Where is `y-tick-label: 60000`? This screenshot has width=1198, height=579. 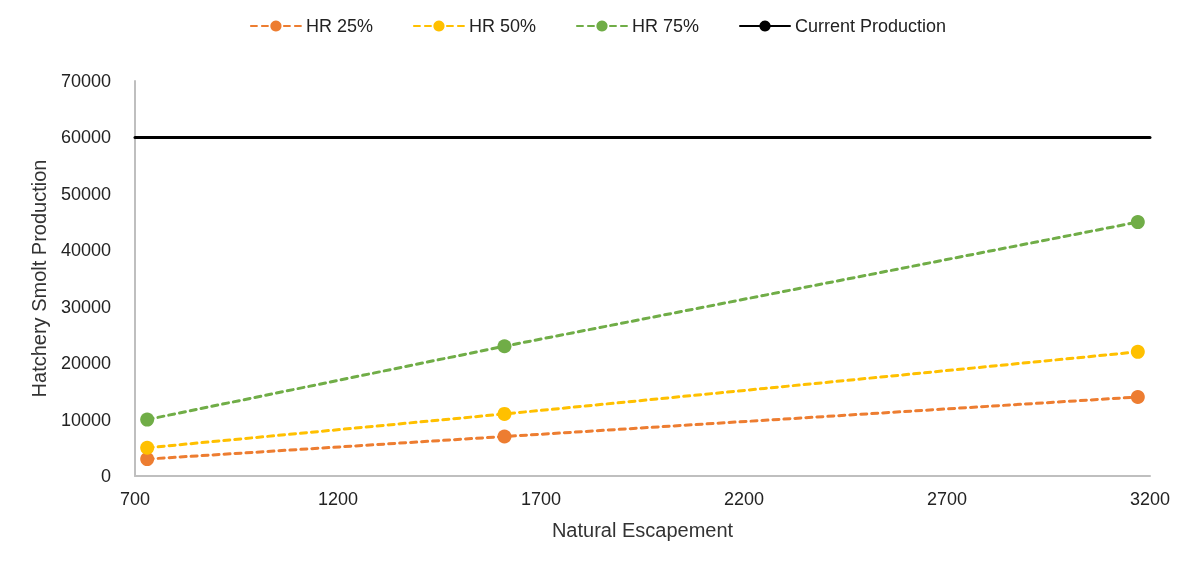
y-tick-label: 60000 is located at coordinates (85, 137).